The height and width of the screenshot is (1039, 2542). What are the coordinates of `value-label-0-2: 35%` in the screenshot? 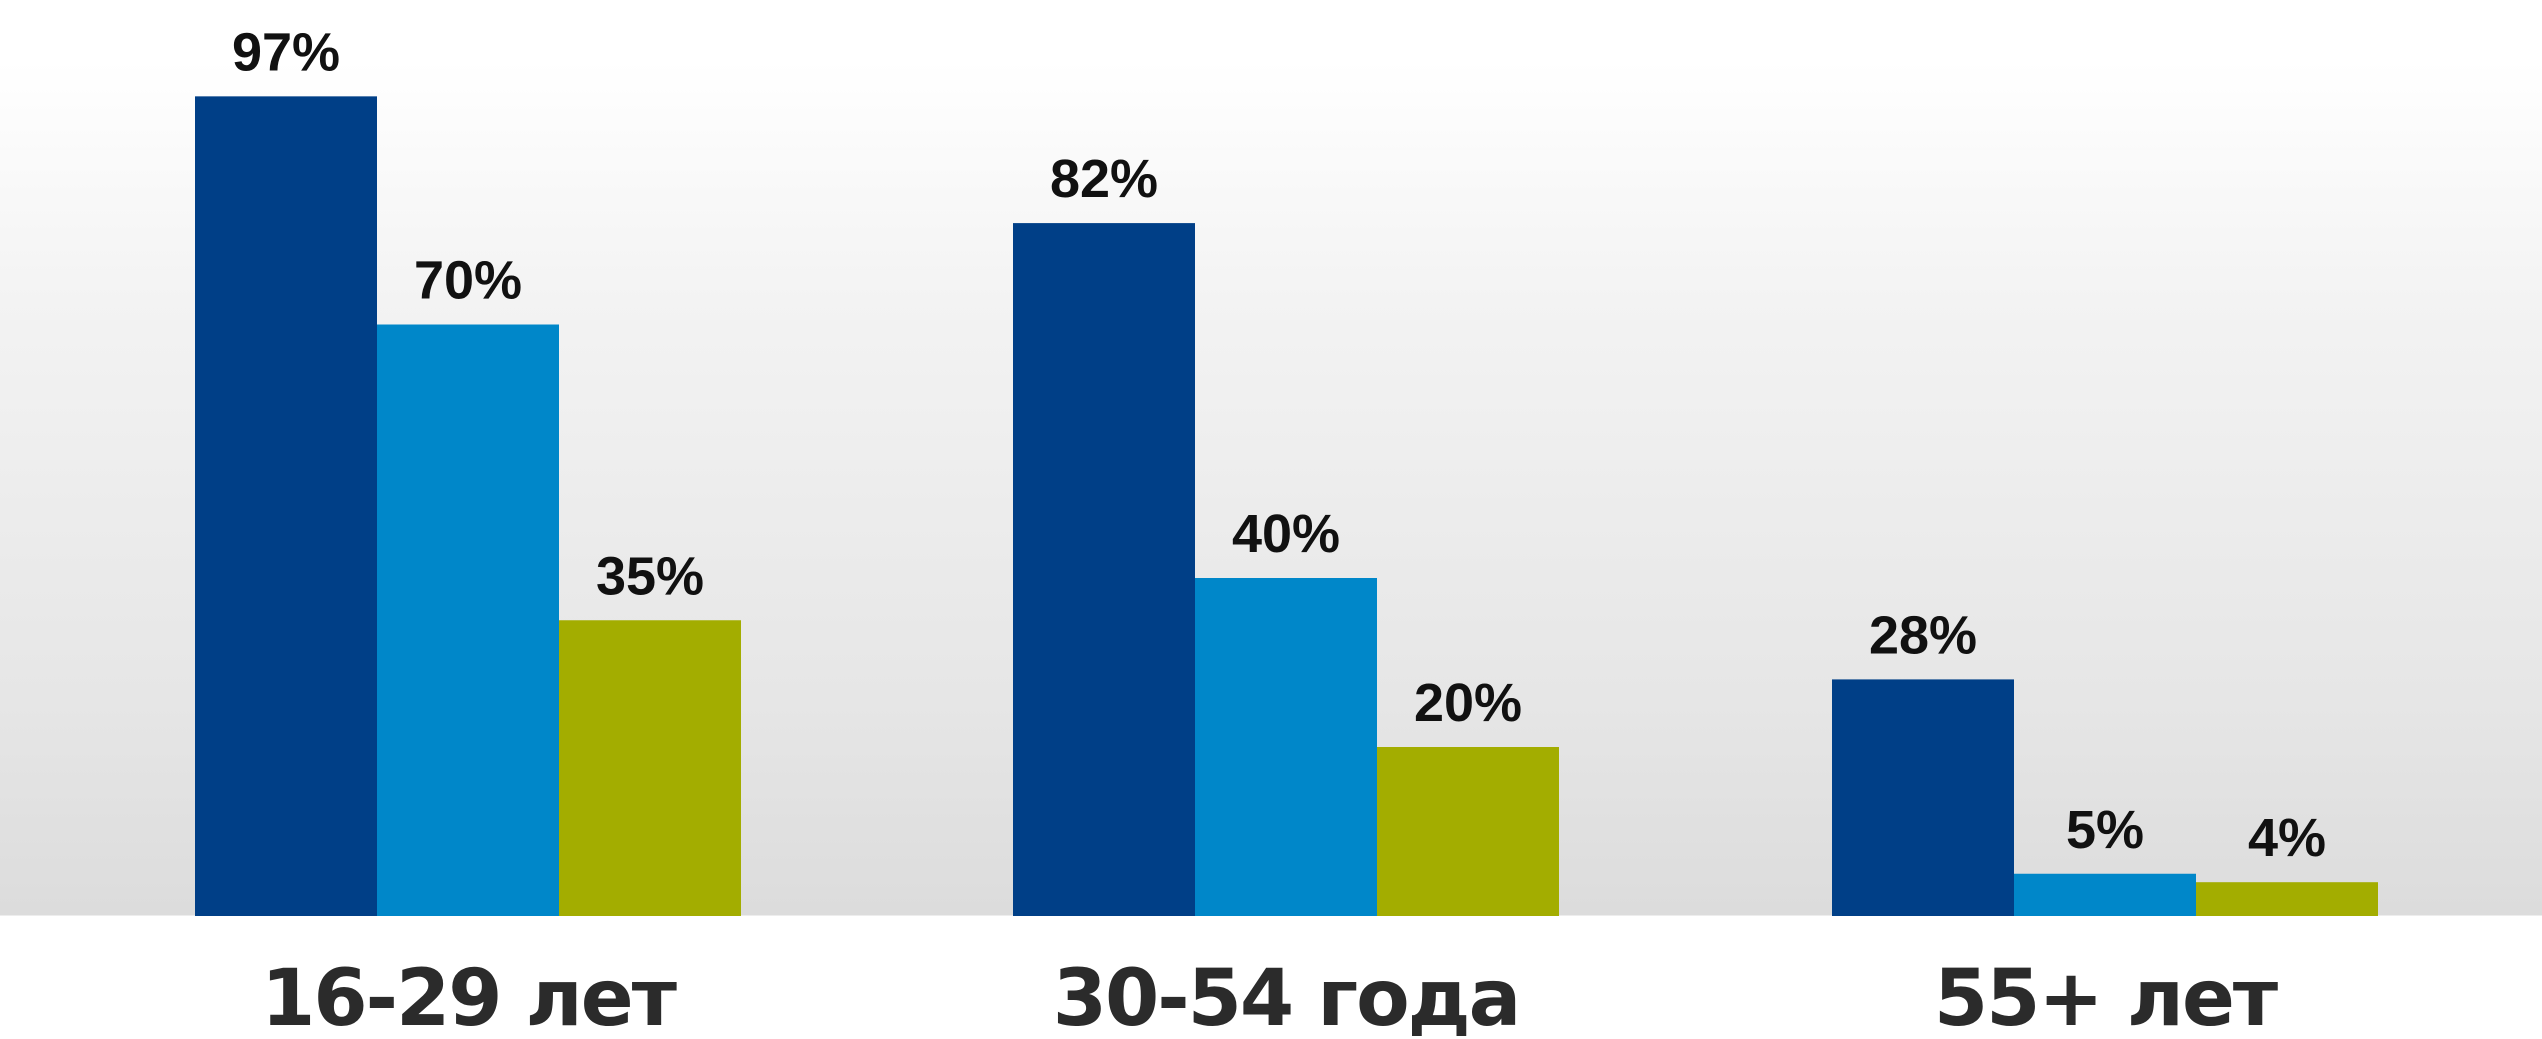 It's located at (650, 576).